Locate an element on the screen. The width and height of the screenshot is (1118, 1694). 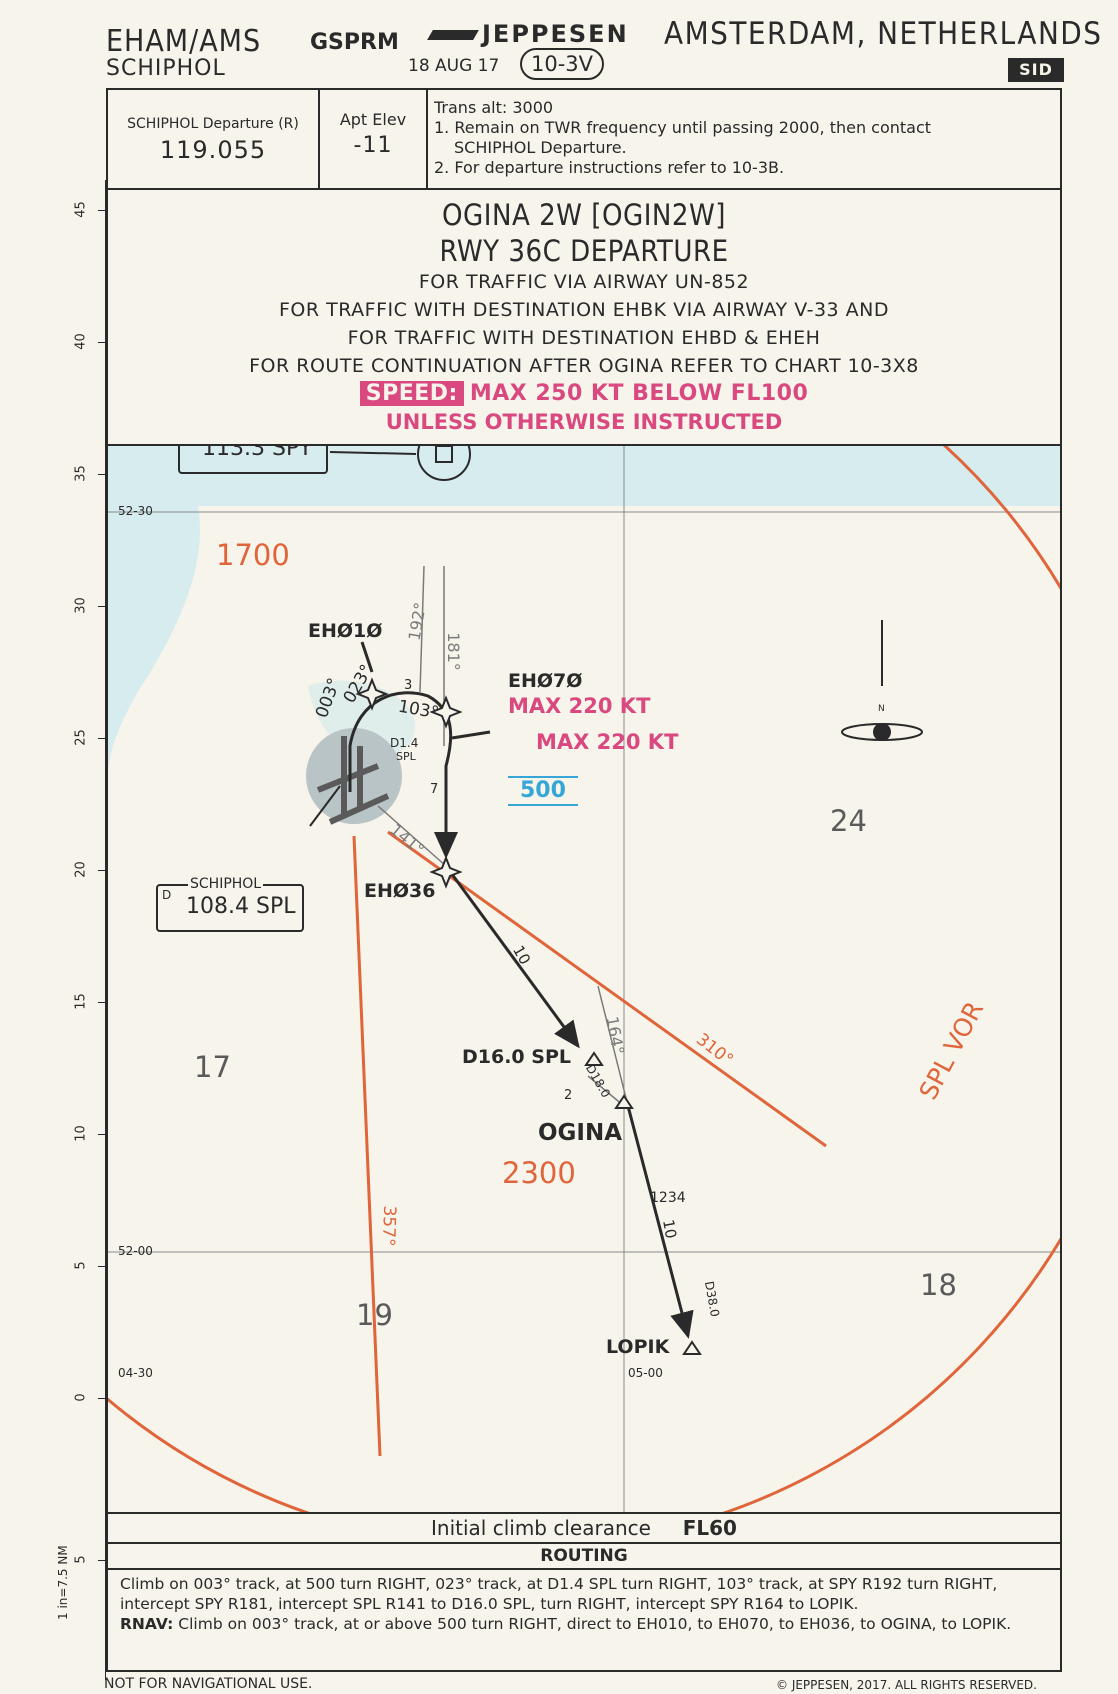
lon-0430: 04-30 is located at coordinates (135, 1373).